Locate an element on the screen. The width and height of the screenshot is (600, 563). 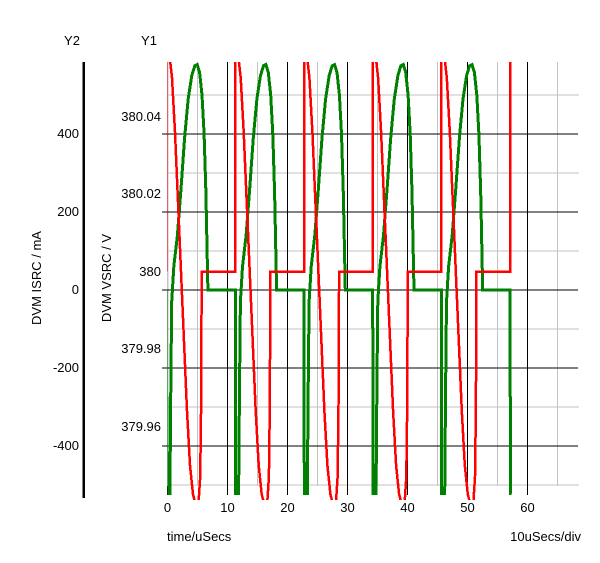
y2-tick-label: 400 is located at coordinates (68, 133).